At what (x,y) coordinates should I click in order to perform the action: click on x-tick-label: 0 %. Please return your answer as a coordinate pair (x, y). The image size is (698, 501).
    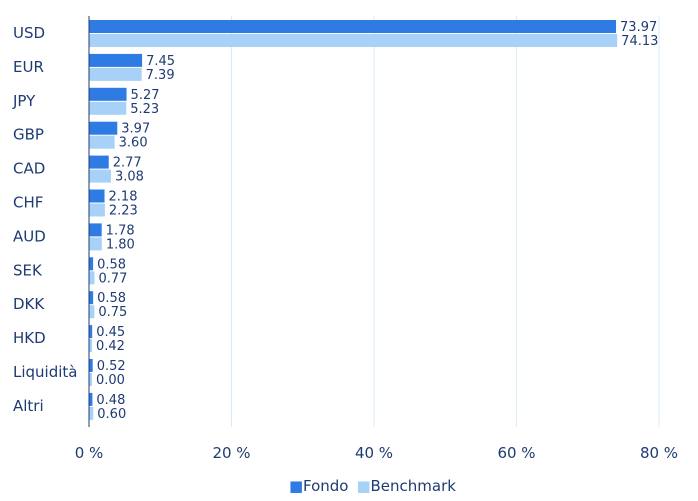
    Looking at the image, I should click on (89, 453).